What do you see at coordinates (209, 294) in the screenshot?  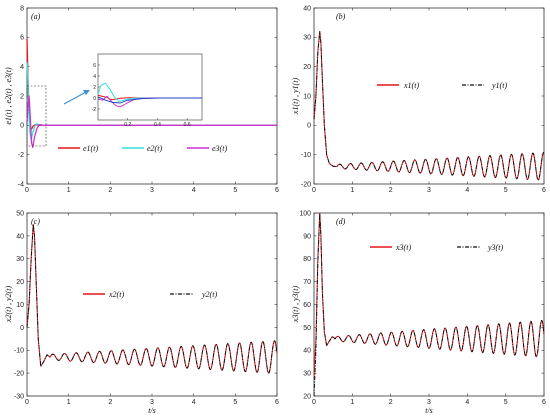 I see `legend-label-y2: y2(t)` at bounding box center [209, 294].